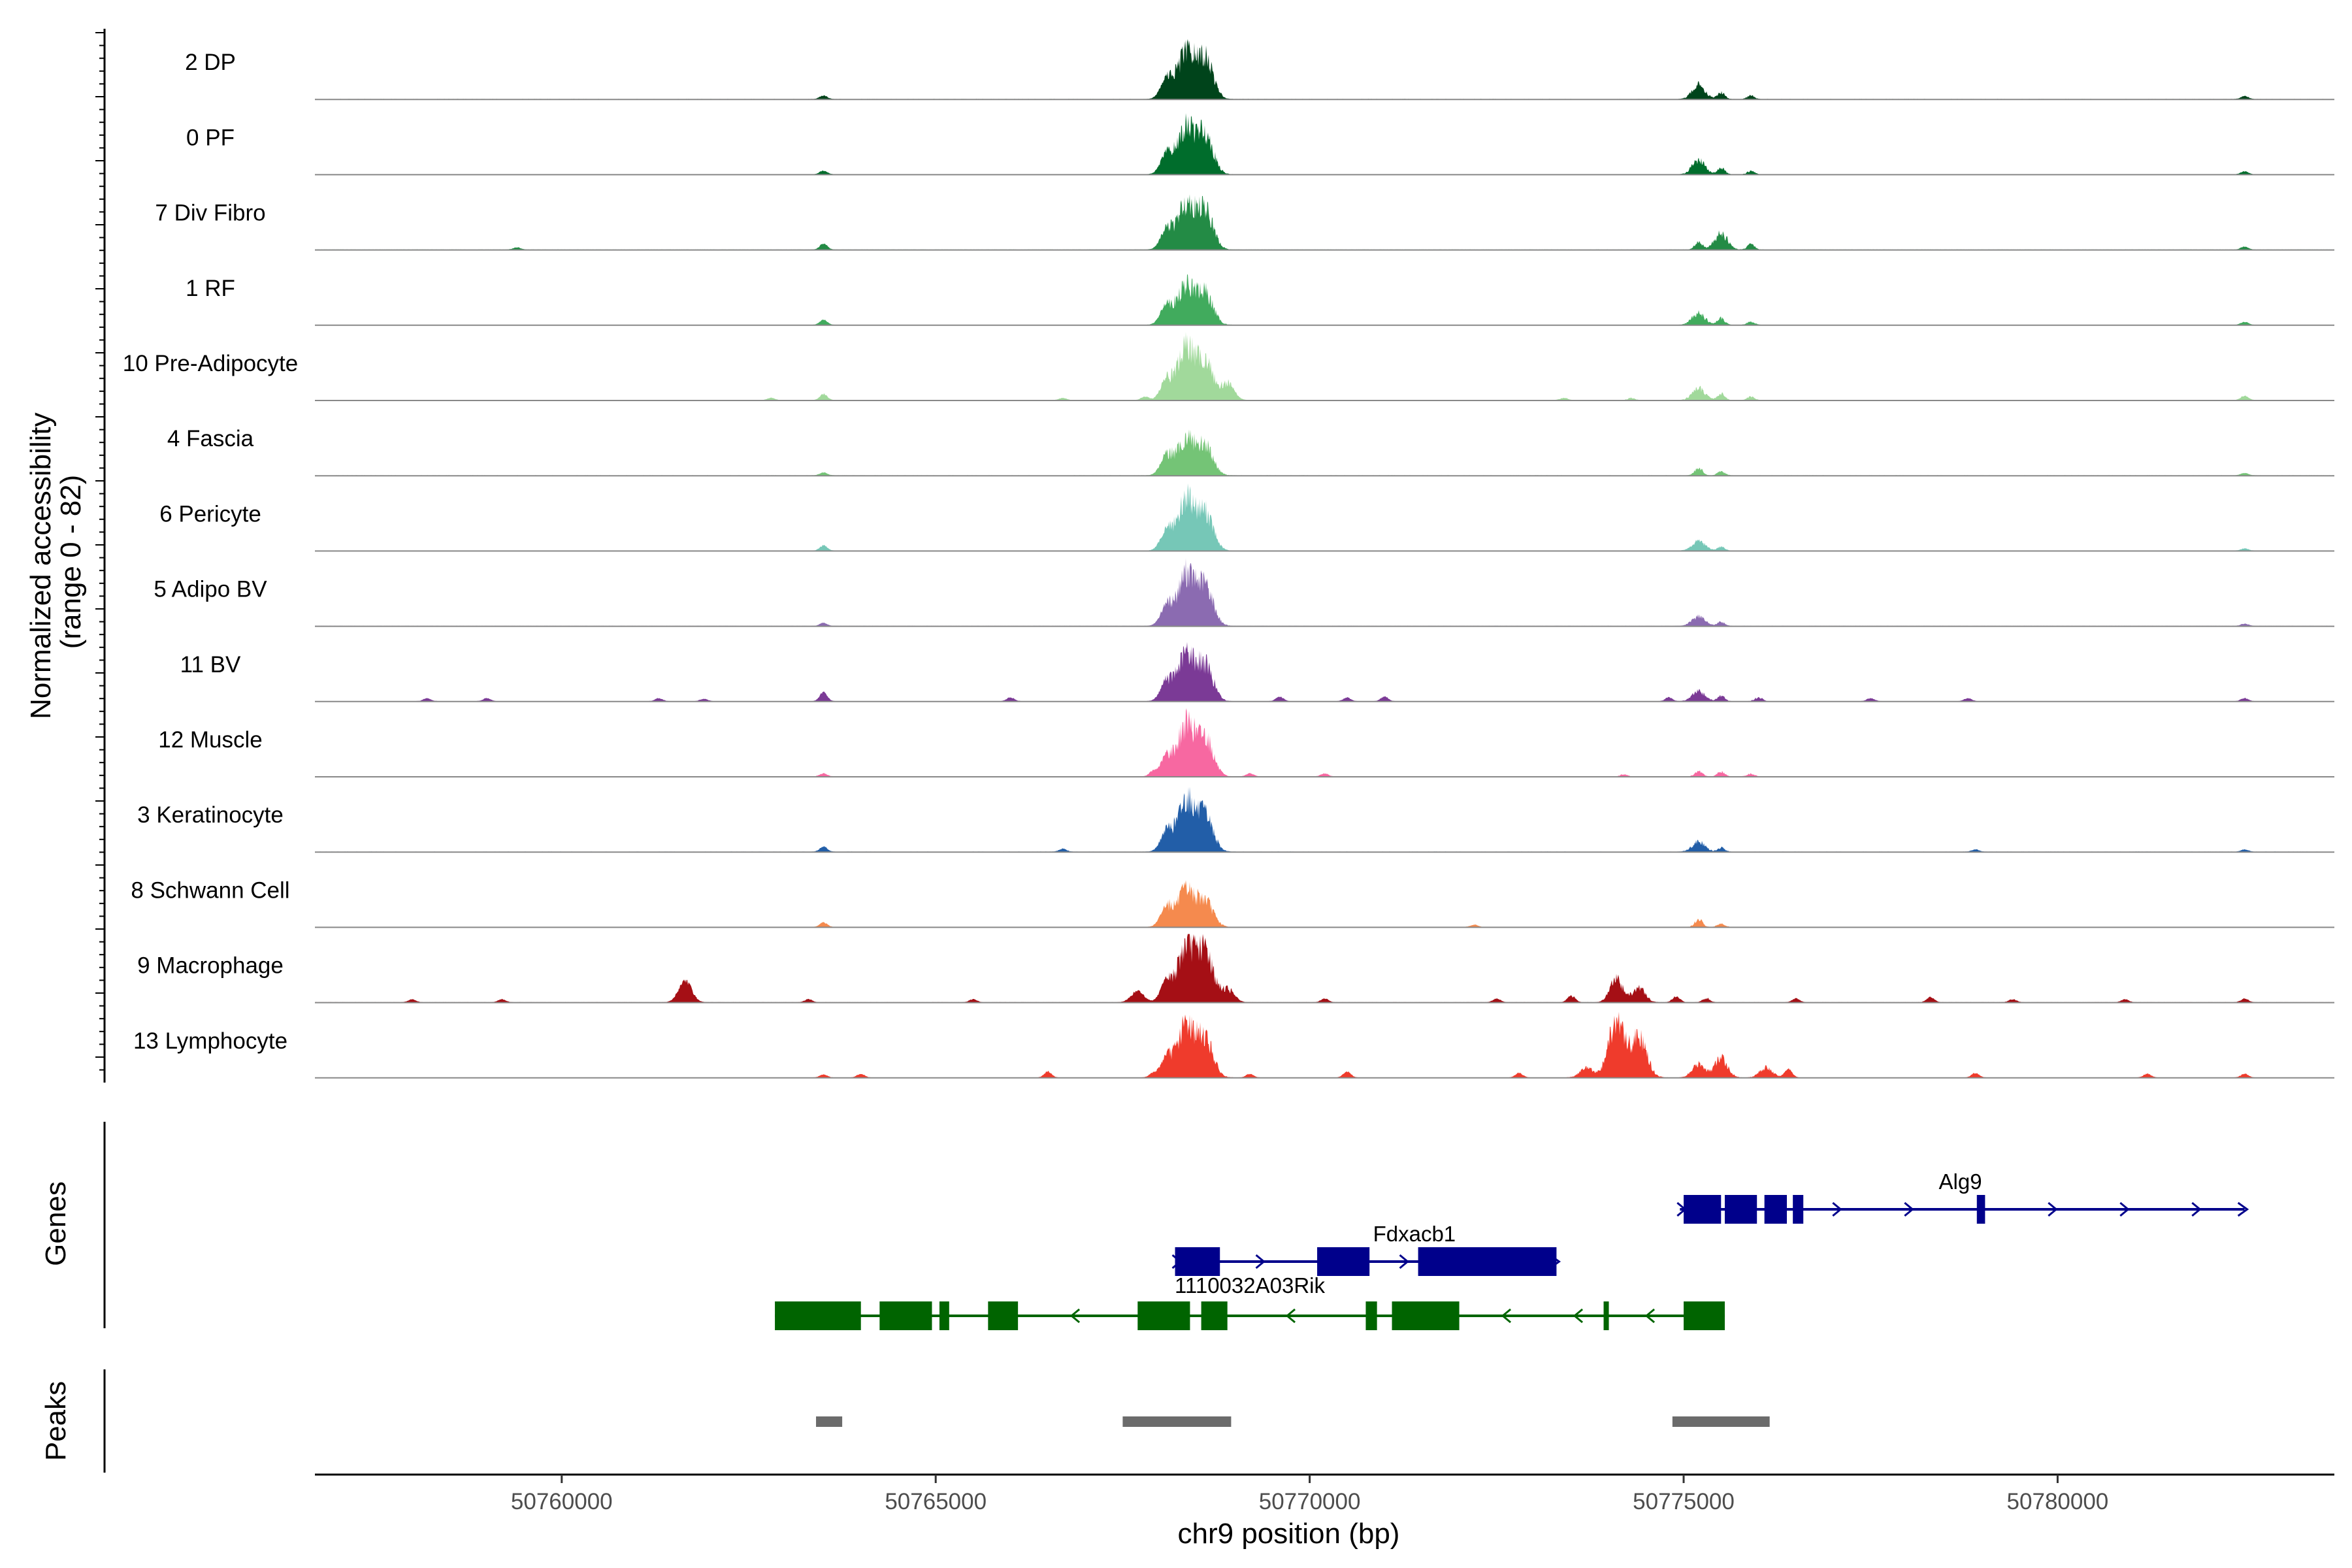  I want to click on track-label: 8 Schwann Cell, so click(210, 890).